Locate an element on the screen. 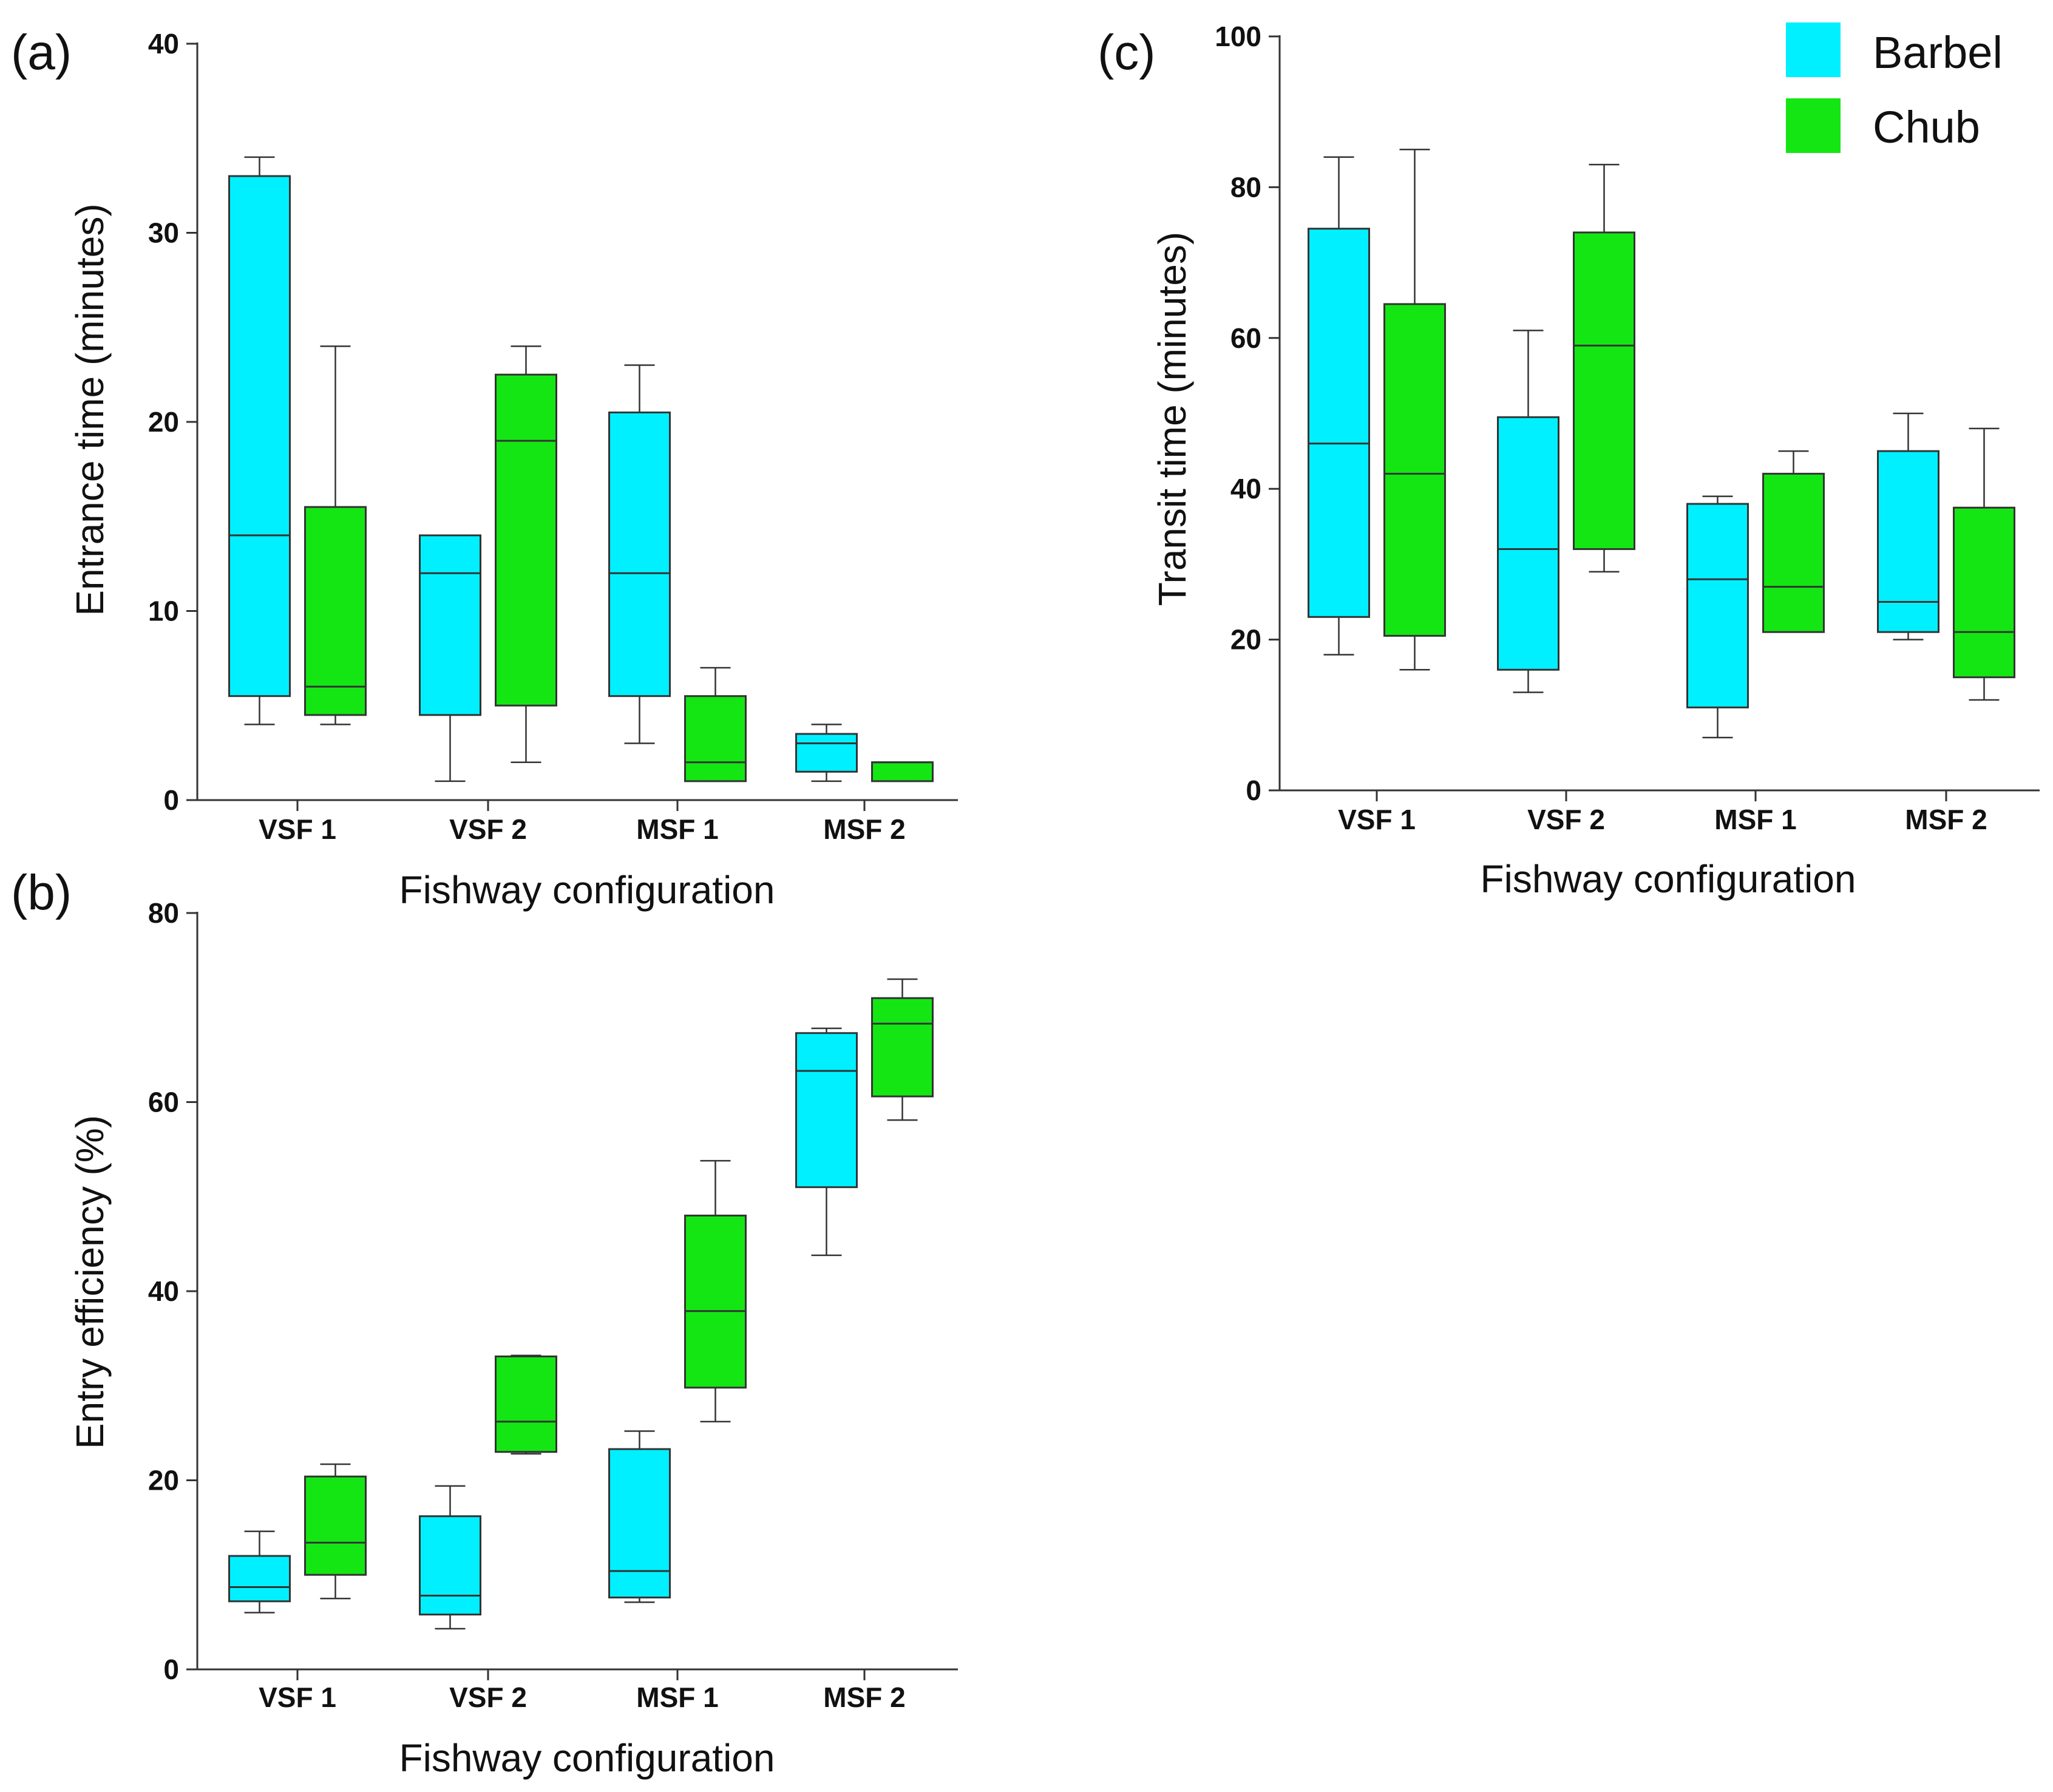  legend-label-barbel: Barbel is located at coordinates (1938, 52).